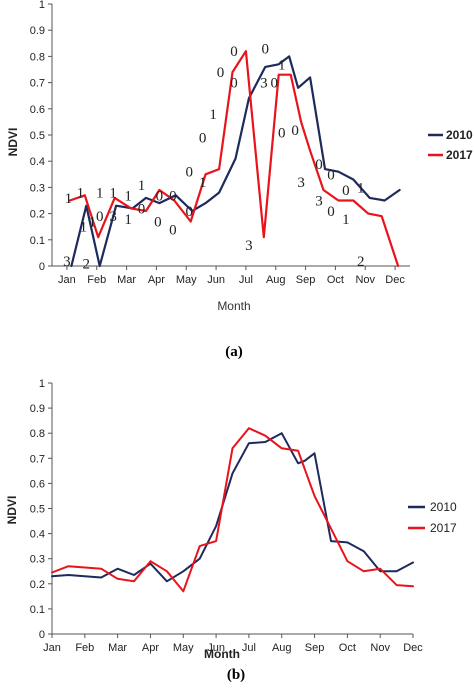 This screenshot has height=688, width=474. Describe the element at coordinates (233, 306) in the screenshot. I see `panel-a-xlabel: Month` at that location.